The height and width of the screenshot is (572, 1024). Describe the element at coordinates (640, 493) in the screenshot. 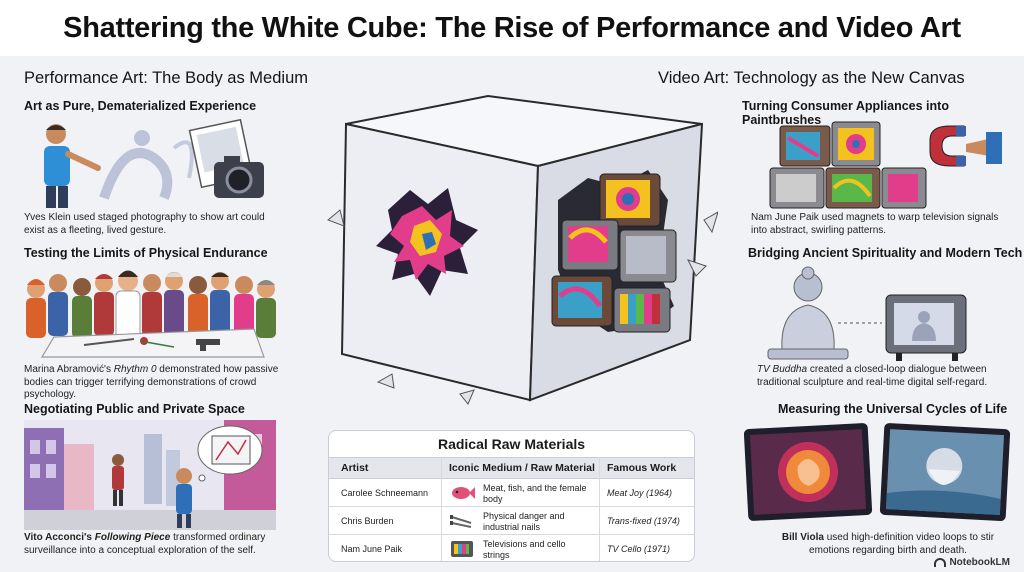

I see `cell-work: Meat Joy (1964)` at that location.